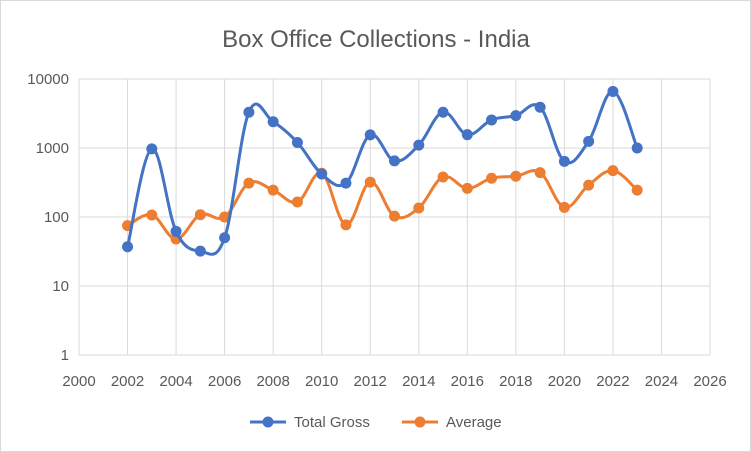  I want to click on x-tick-label: 2006, so click(224, 381).